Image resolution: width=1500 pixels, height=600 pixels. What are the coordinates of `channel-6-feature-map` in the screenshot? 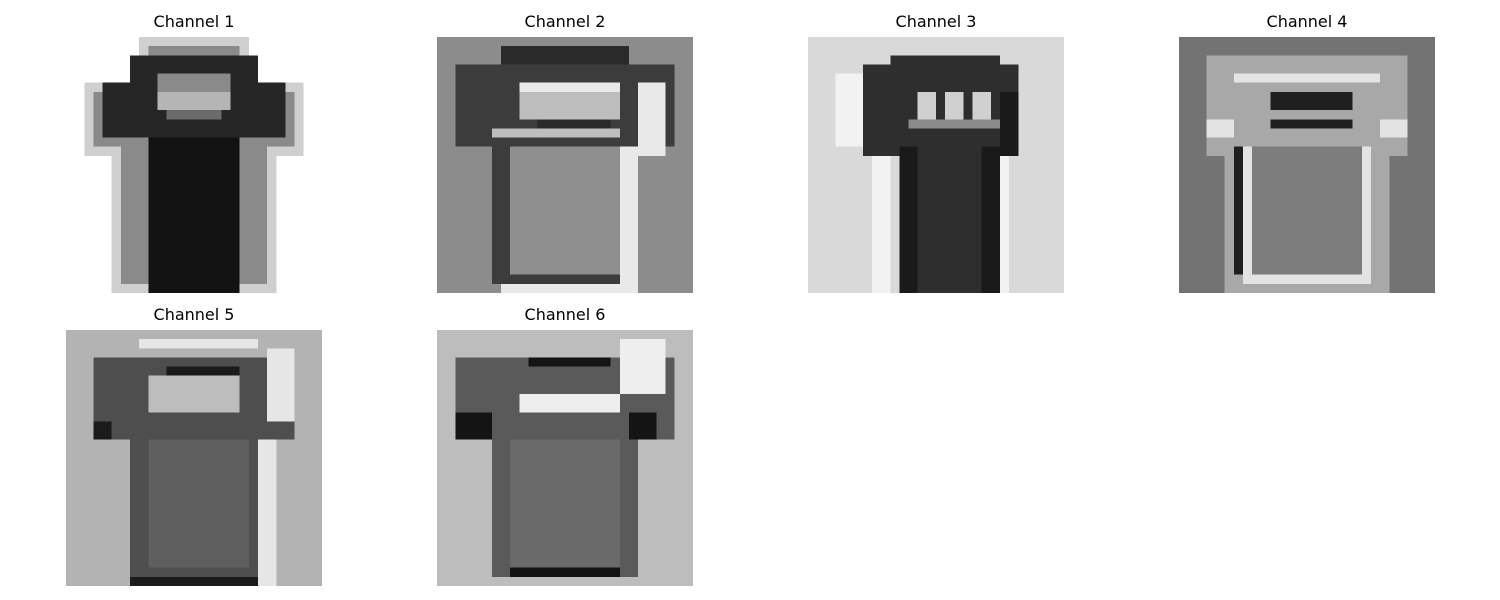 It's located at (565, 458).